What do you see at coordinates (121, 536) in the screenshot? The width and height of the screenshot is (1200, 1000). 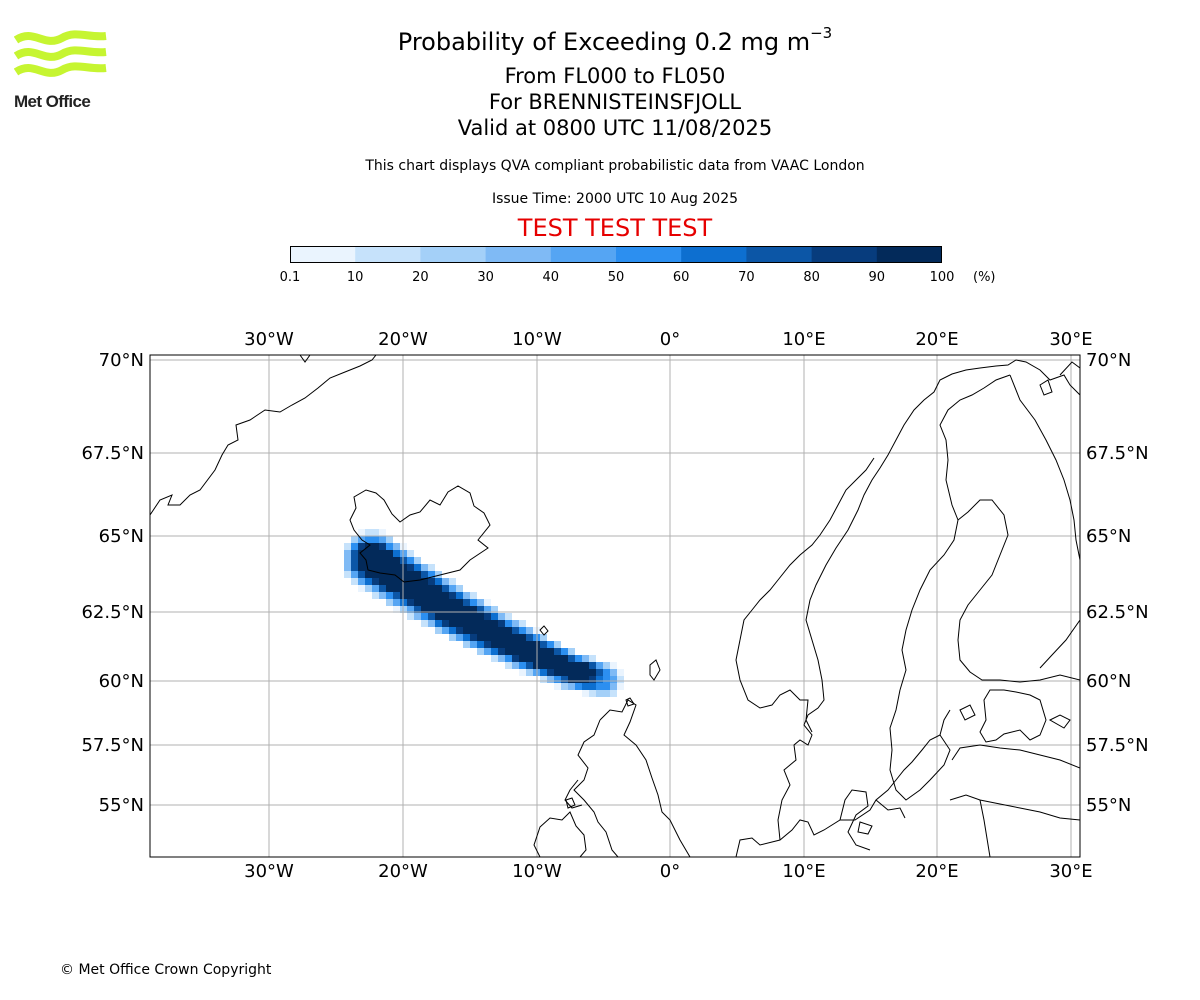 I see `lat-label-left: 65°N` at bounding box center [121, 536].